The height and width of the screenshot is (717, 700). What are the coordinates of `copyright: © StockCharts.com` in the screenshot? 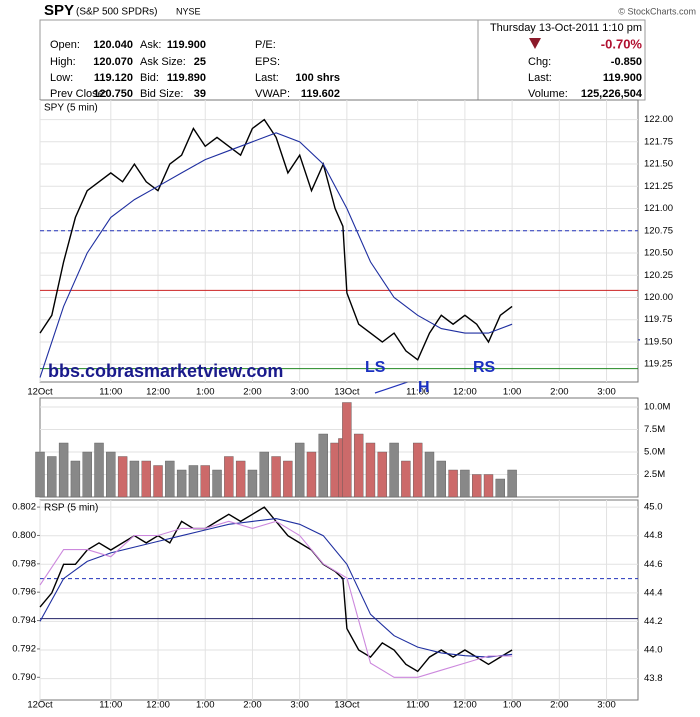 It's located at (657, 11).